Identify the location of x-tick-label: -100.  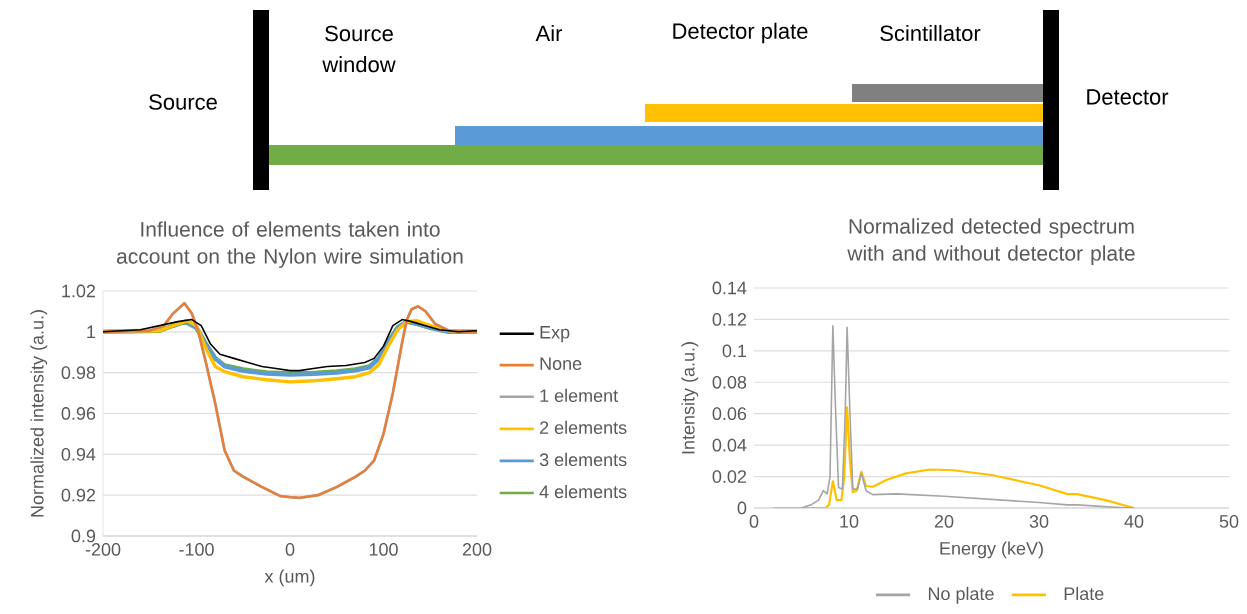
(196, 549).